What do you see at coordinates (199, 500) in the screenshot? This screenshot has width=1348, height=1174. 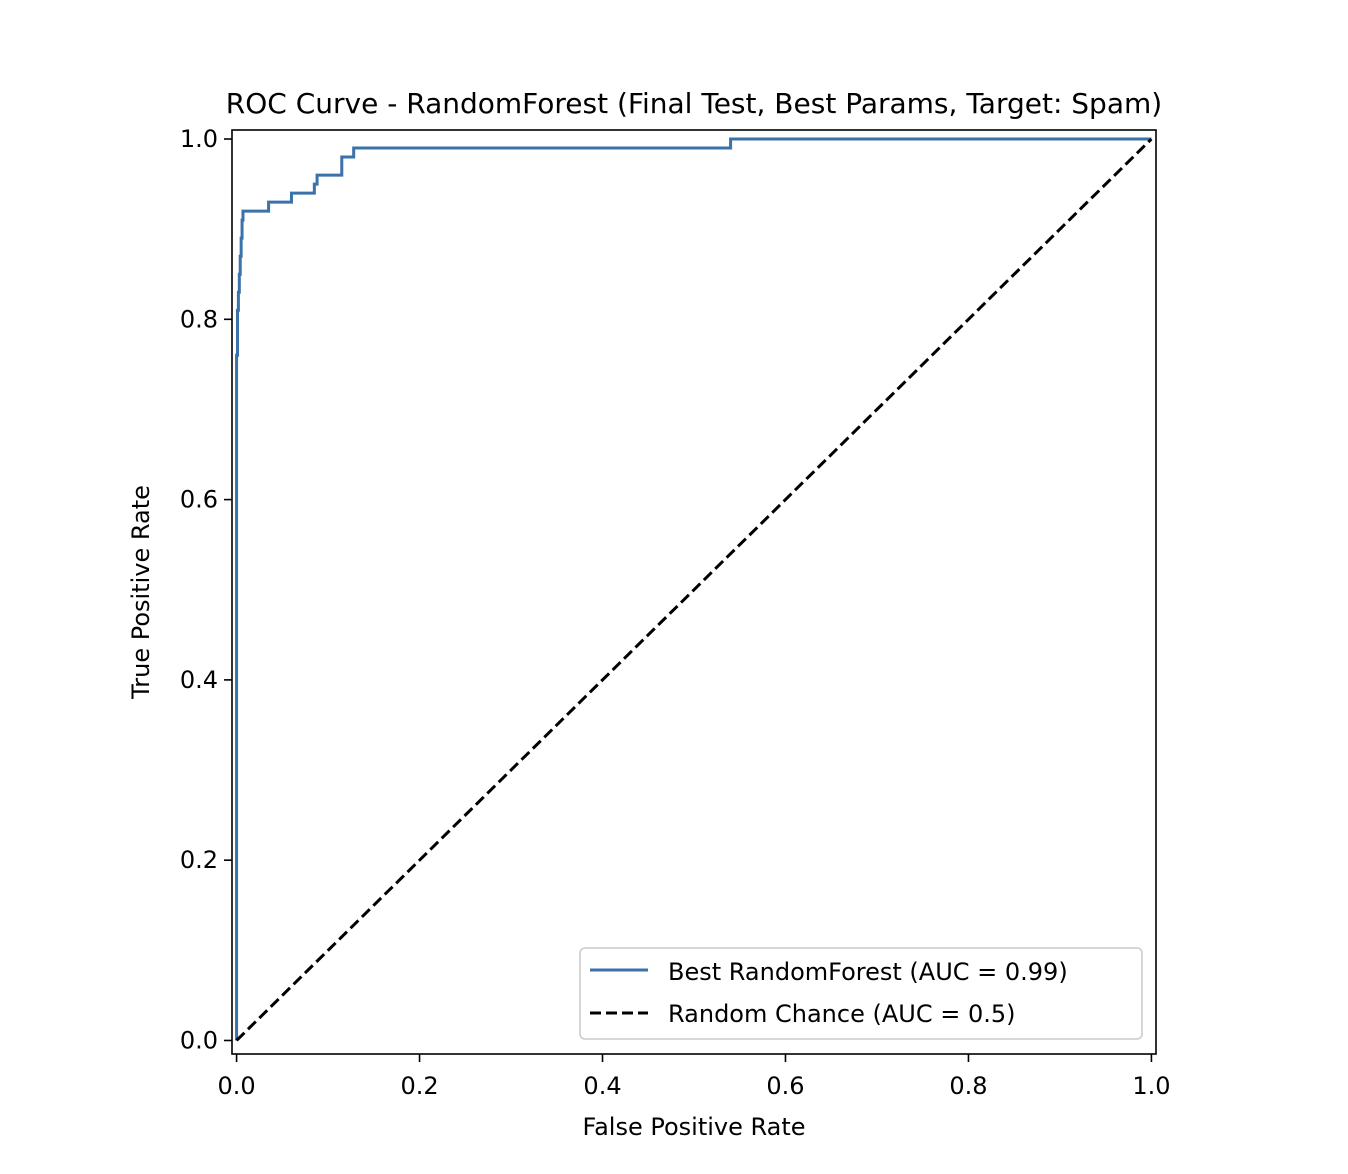 I see `y-tick-label: 0.6` at bounding box center [199, 500].